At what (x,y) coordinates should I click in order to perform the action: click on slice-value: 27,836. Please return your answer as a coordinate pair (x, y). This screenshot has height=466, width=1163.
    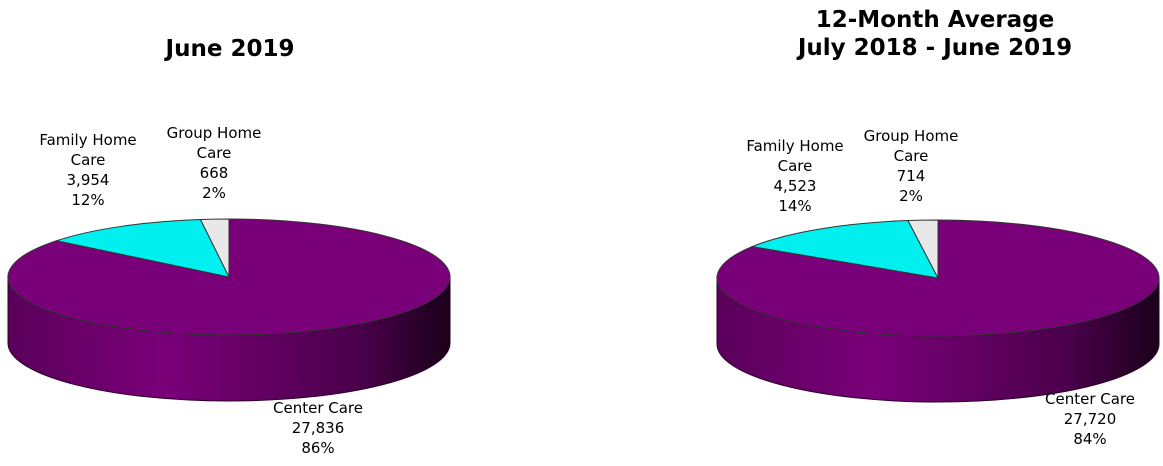
    Looking at the image, I should click on (318, 428).